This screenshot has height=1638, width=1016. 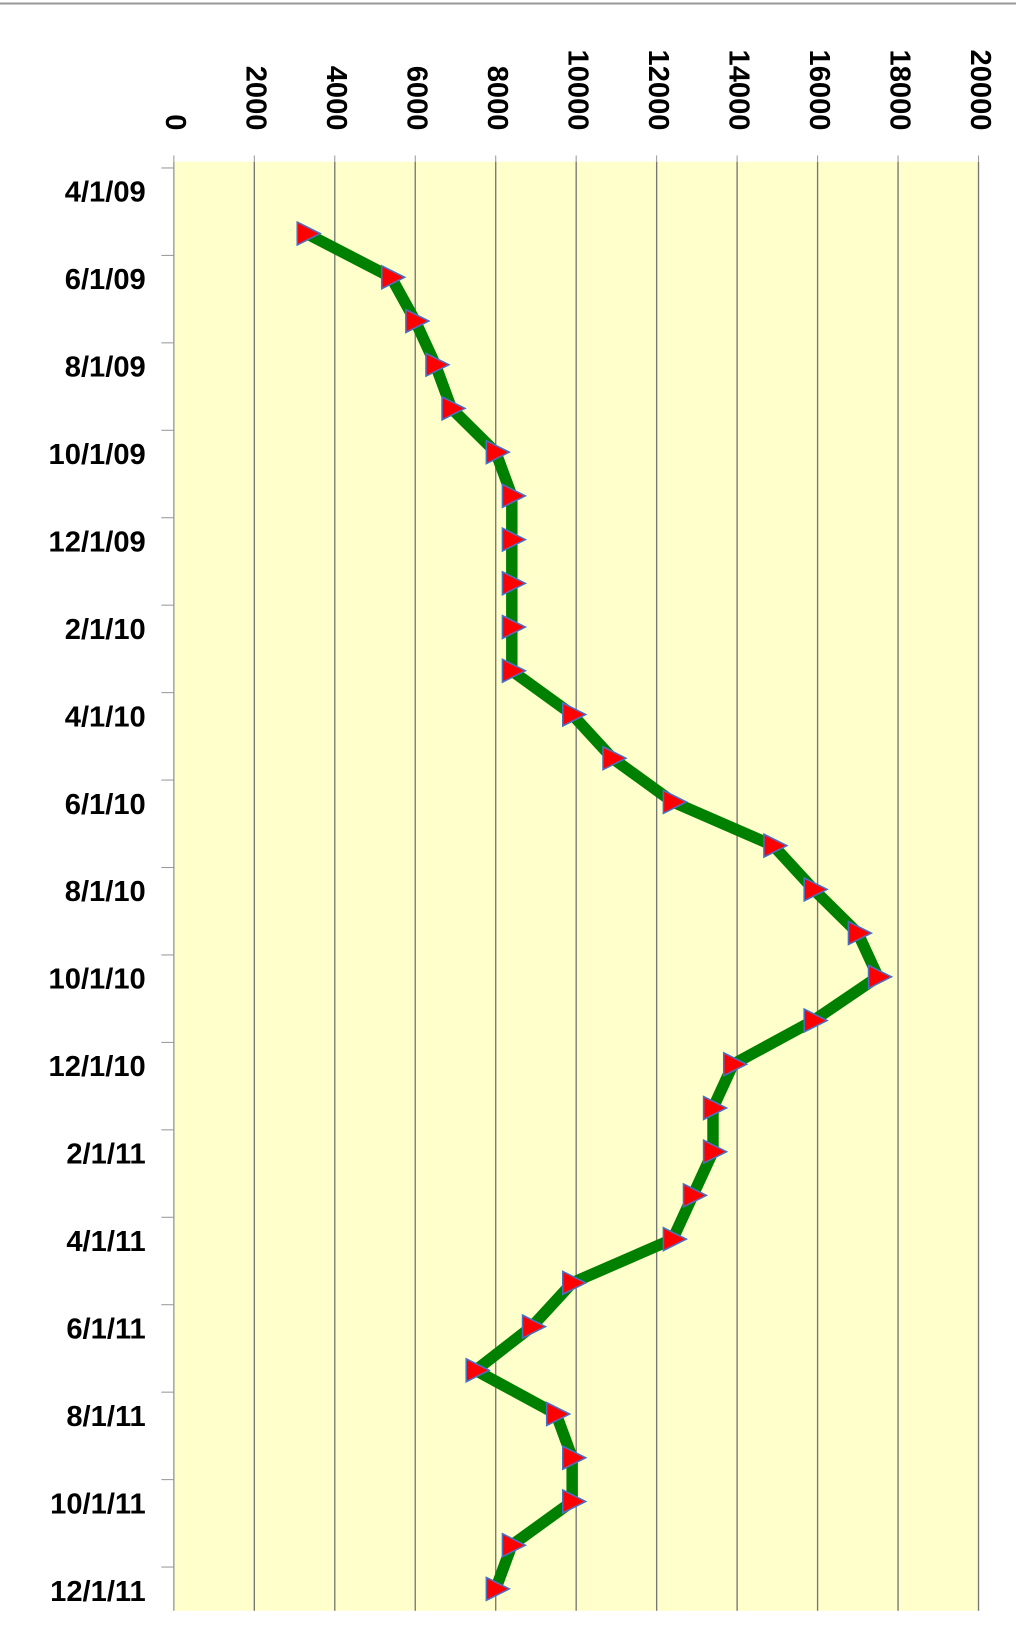 What do you see at coordinates (105, 193) in the screenshot?
I see `date-tick-label: 4/1/09` at bounding box center [105, 193].